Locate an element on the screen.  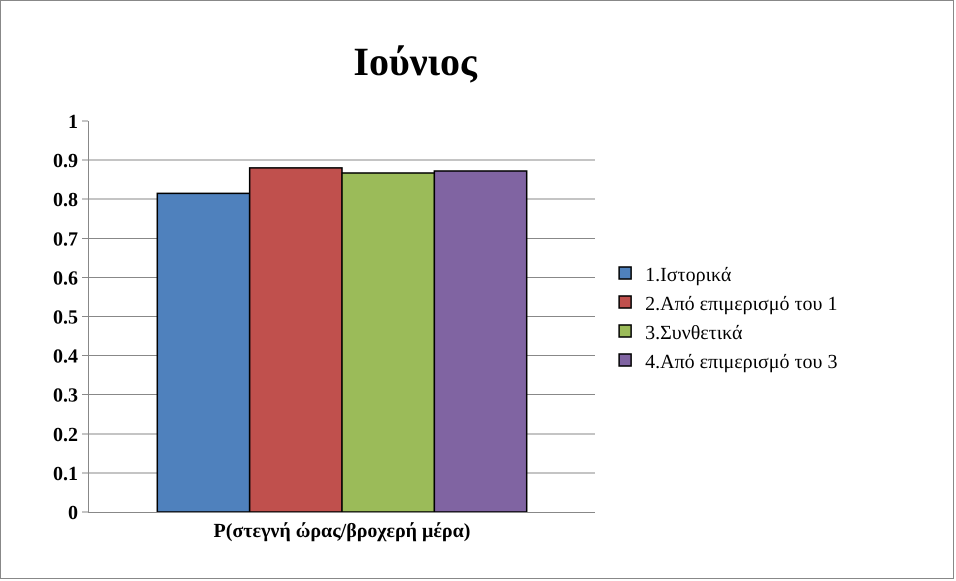
y-tick-label: 0.5 is located at coordinates (65, 317).